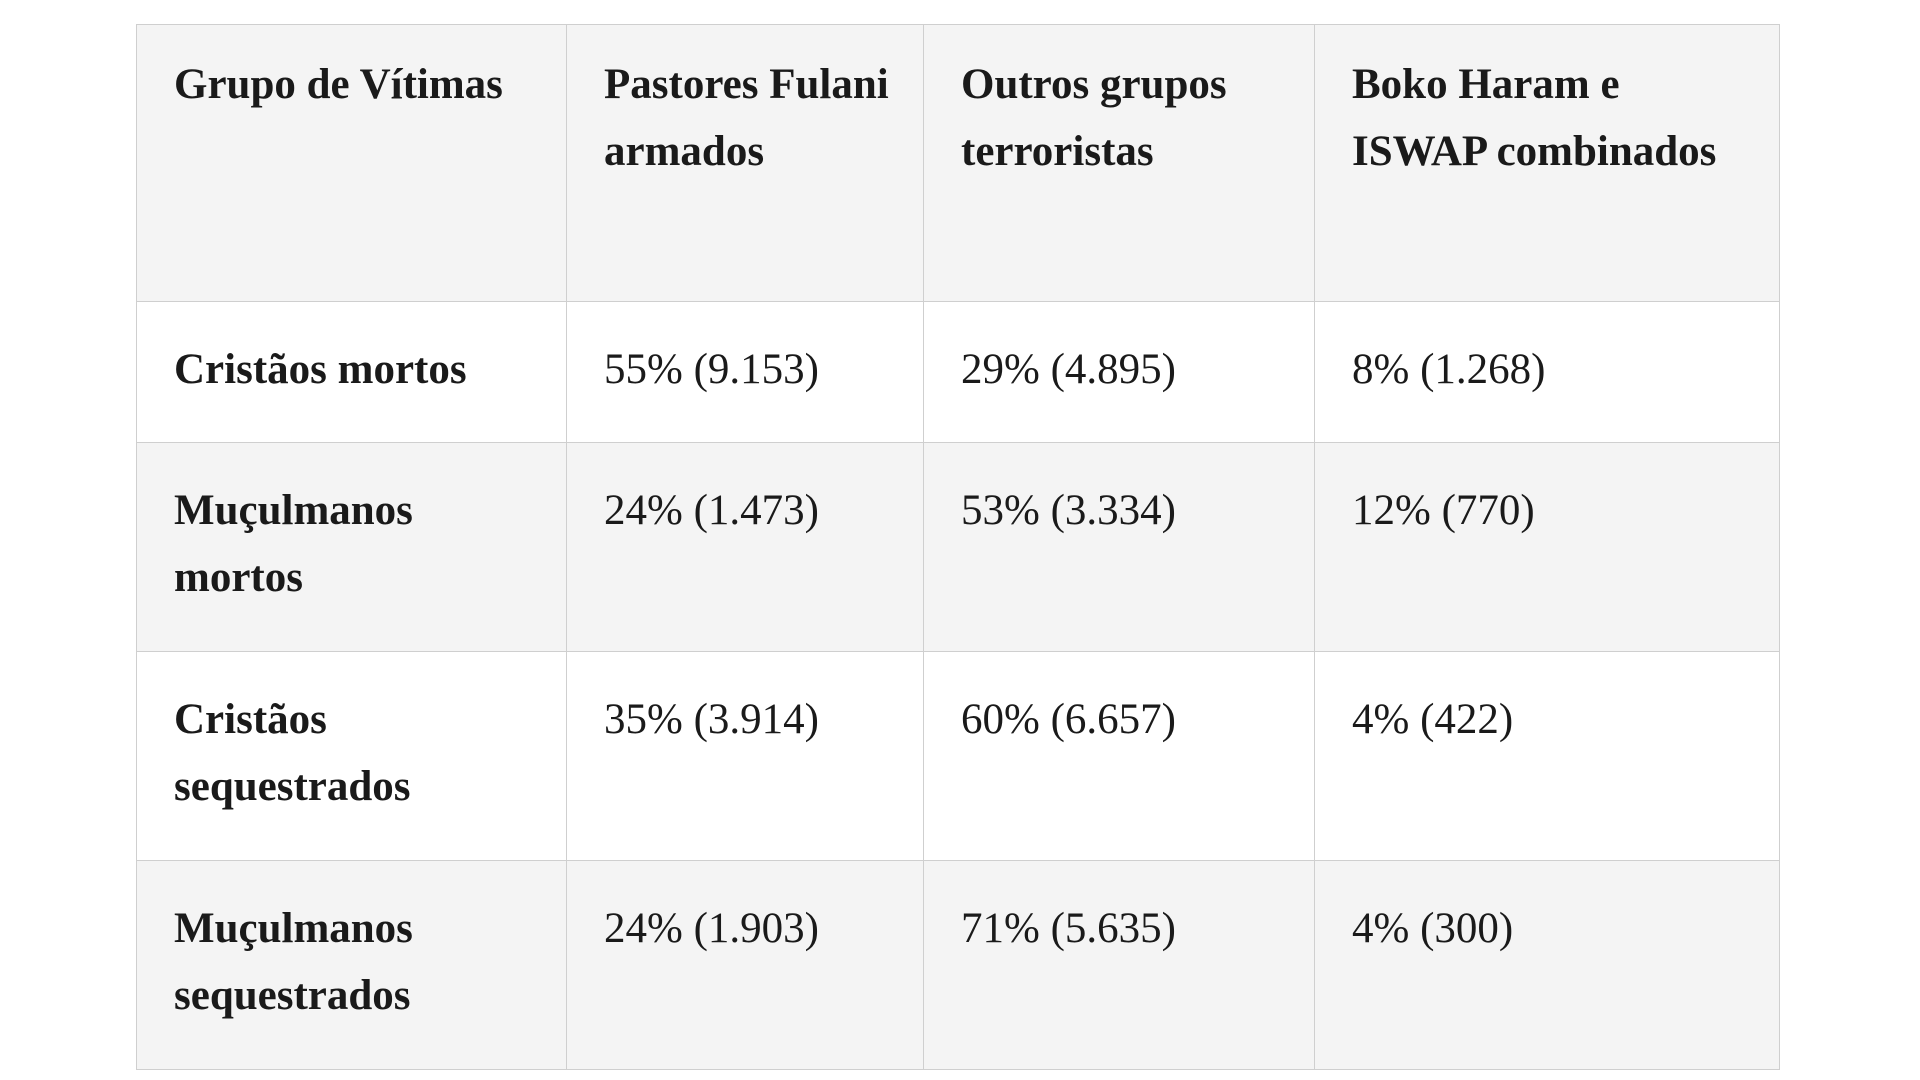 Image resolution: width=1920 pixels, height=1080 pixels. I want to click on table-cell: 71% (5.635), so click(1119, 965).